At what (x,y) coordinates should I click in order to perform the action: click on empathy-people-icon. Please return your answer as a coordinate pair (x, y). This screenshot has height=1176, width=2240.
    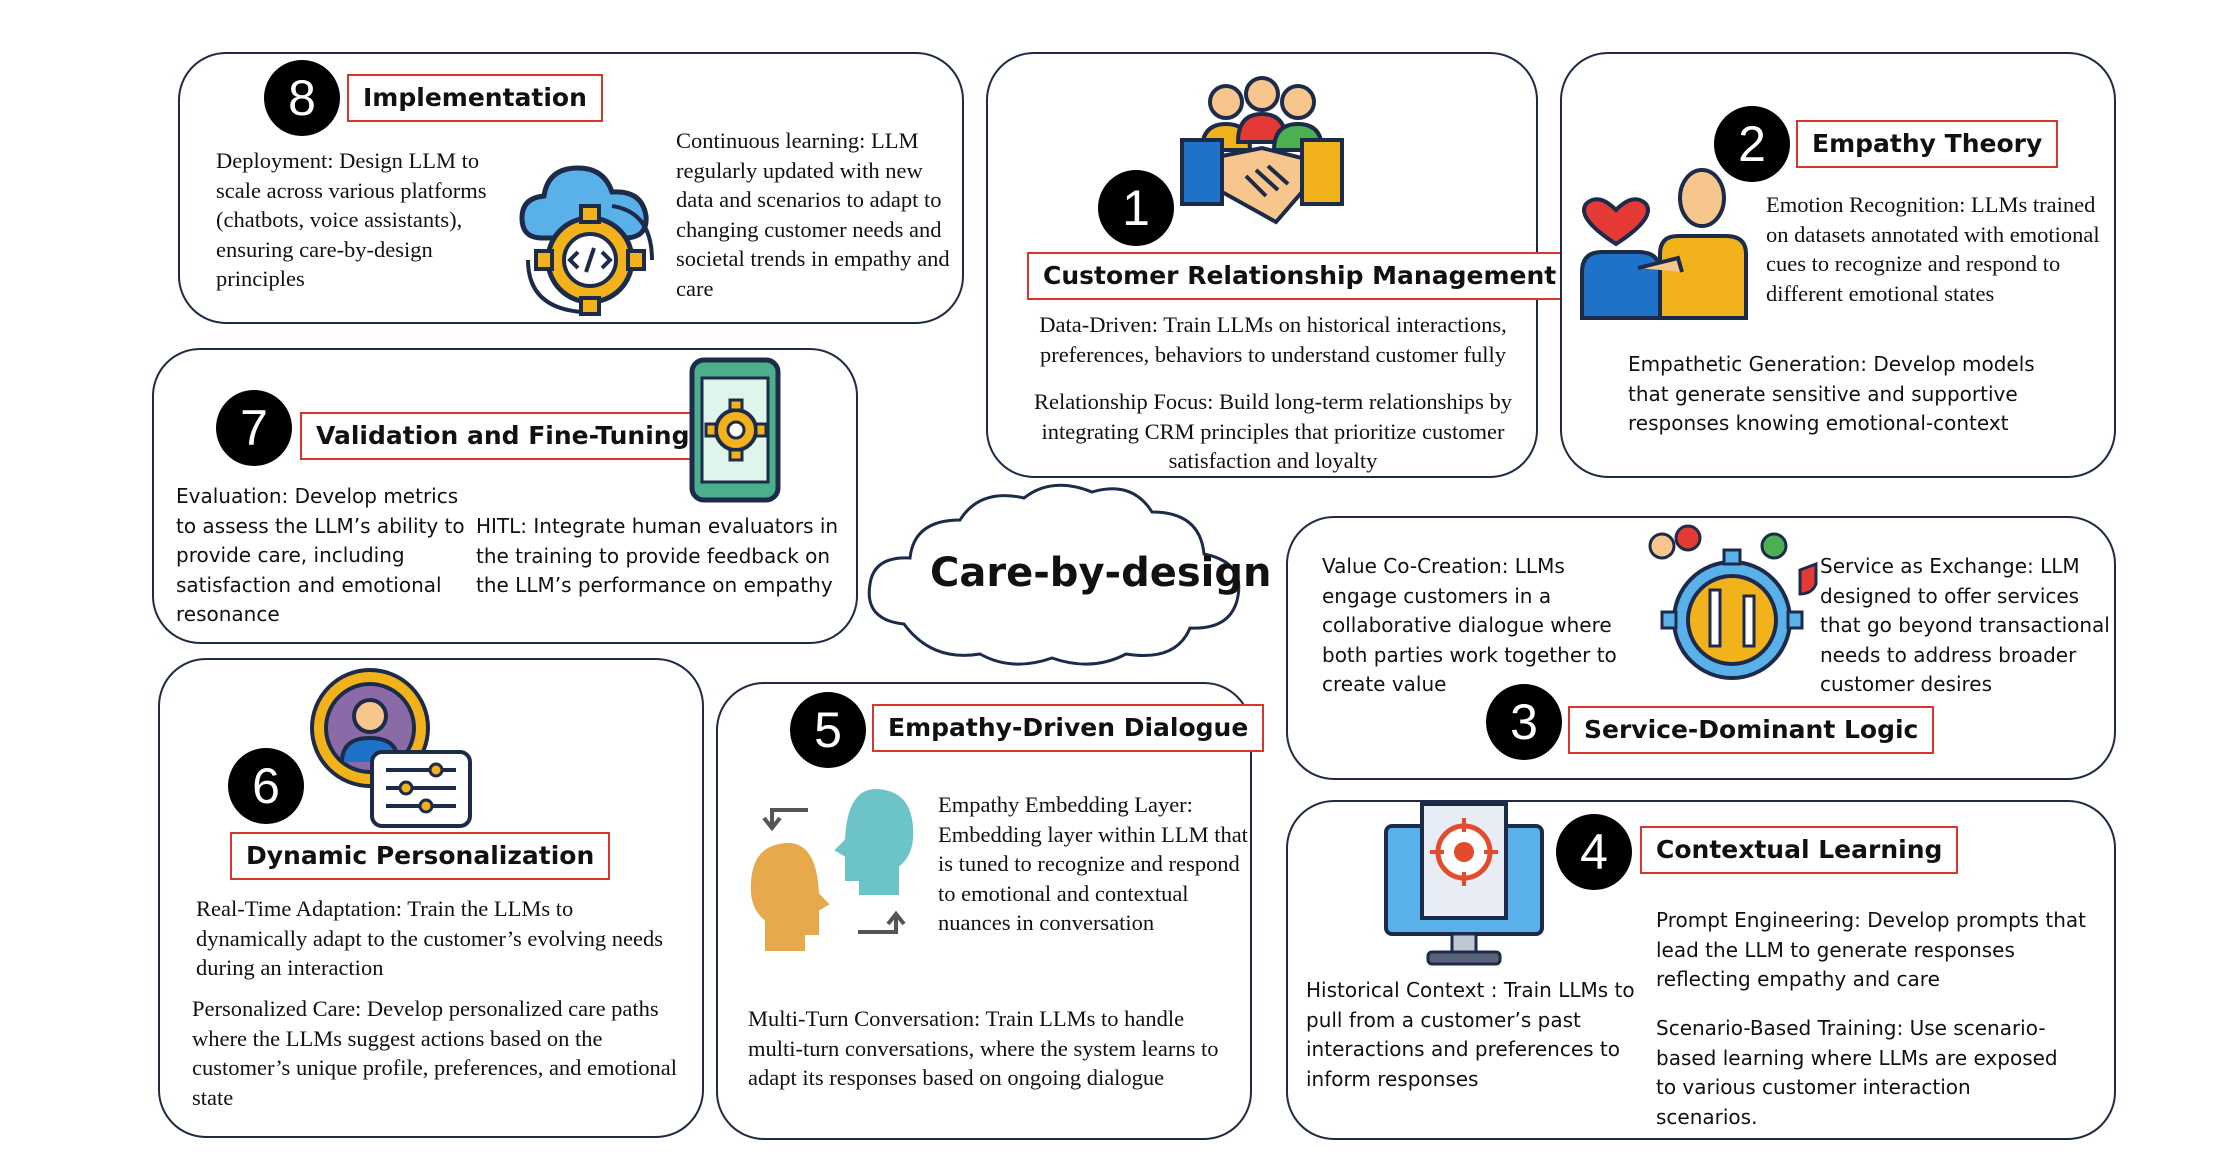
    Looking at the image, I should click on (1664, 244).